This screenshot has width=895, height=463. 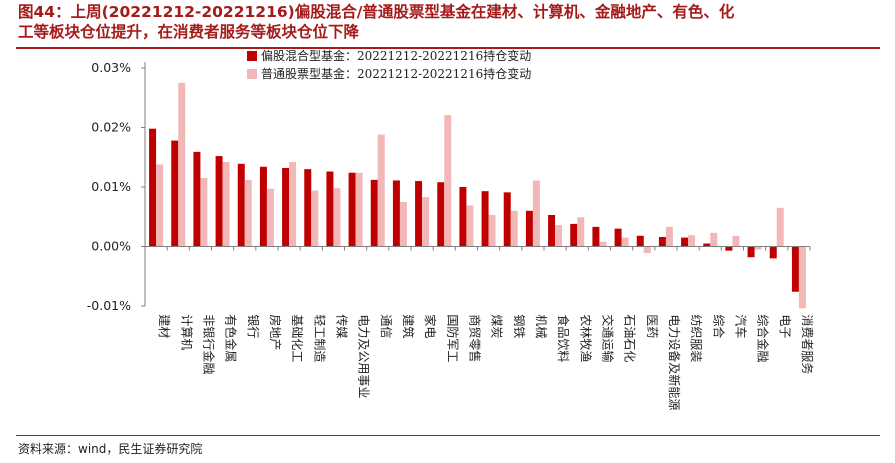 I want to click on figure-title-line-2: 工等板块仓位提升，在消费者服务等板块仓位下降, so click(x=189, y=32).